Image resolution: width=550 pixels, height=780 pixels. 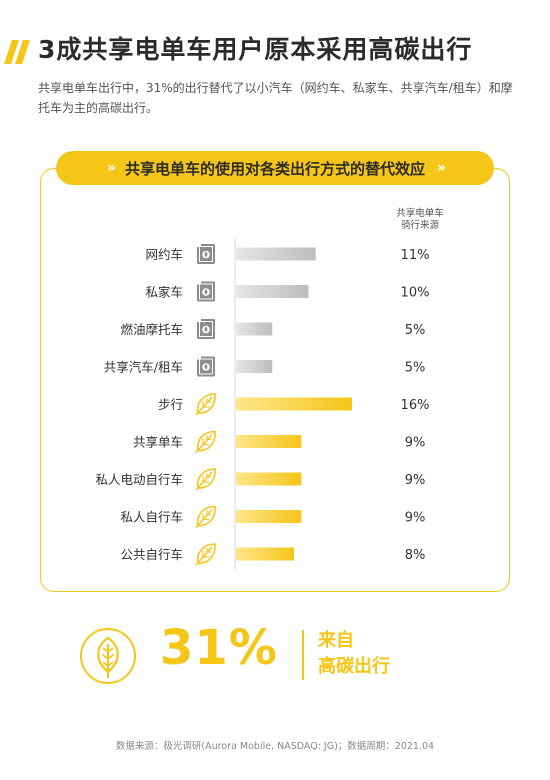 What do you see at coordinates (158, 442) in the screenshot?
I see `category-label: 共享单车` at bounding box center [158, 442].